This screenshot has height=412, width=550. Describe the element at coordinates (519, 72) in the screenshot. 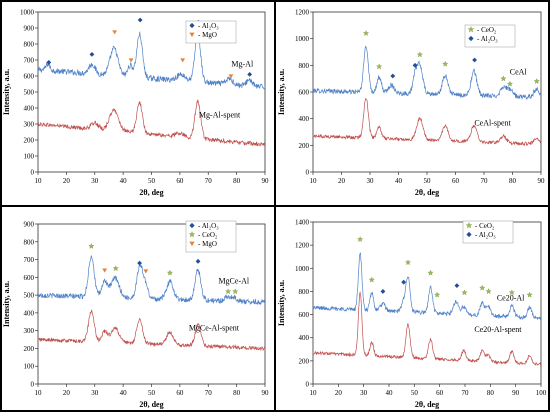

I see `series-label: CeAl` at that location.